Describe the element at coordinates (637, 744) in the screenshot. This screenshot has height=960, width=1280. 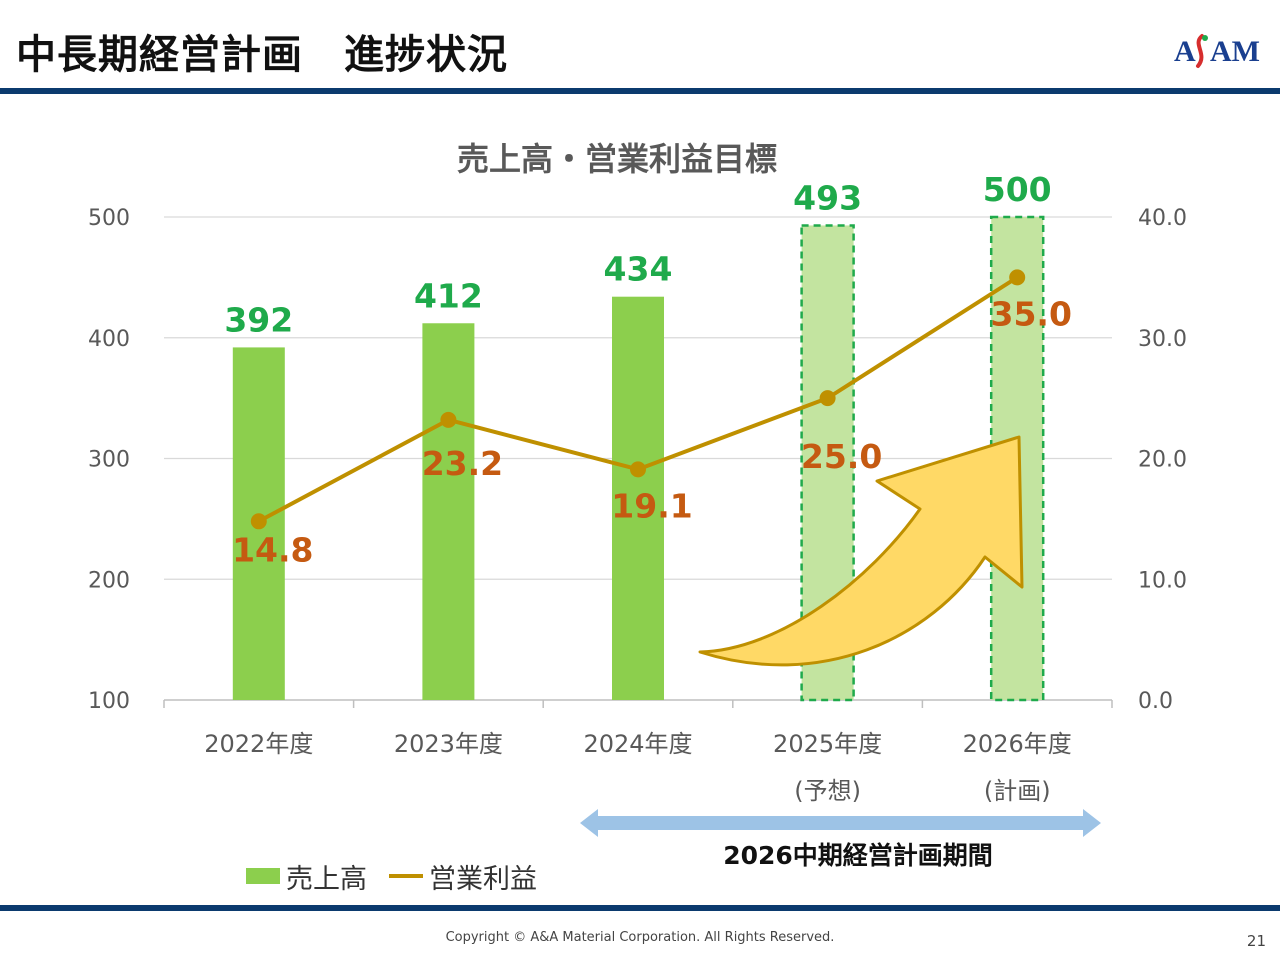
I see `x-tick-label: 2024年度` at that location.